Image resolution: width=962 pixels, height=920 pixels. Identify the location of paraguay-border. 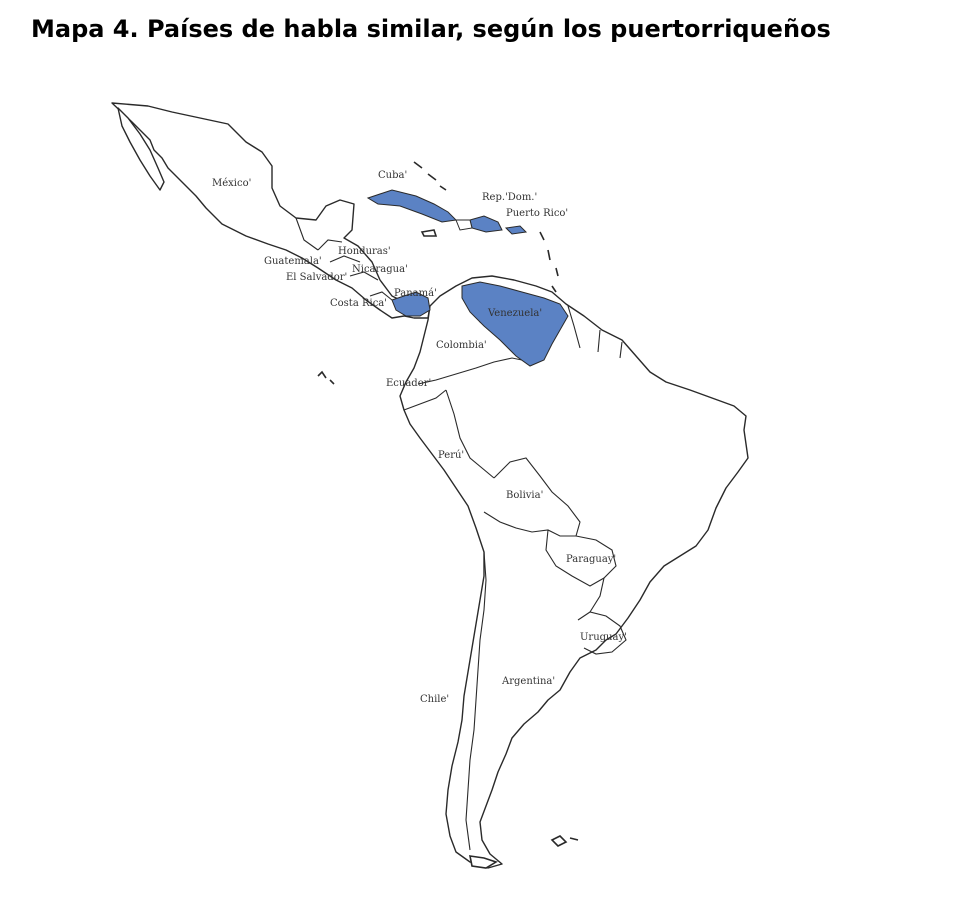
(581, 558).